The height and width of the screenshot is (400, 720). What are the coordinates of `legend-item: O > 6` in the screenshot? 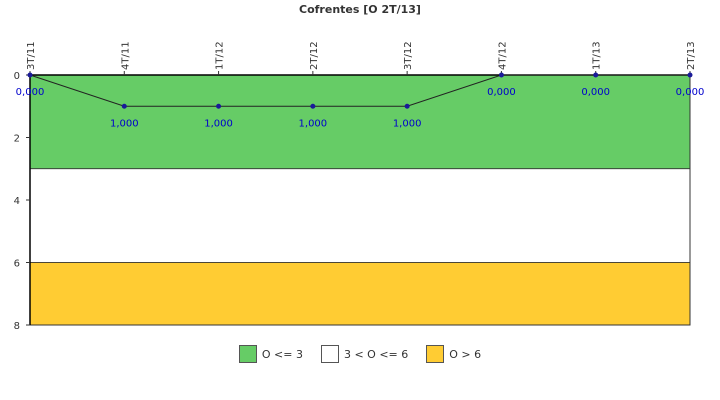 It's located at (453, 354).